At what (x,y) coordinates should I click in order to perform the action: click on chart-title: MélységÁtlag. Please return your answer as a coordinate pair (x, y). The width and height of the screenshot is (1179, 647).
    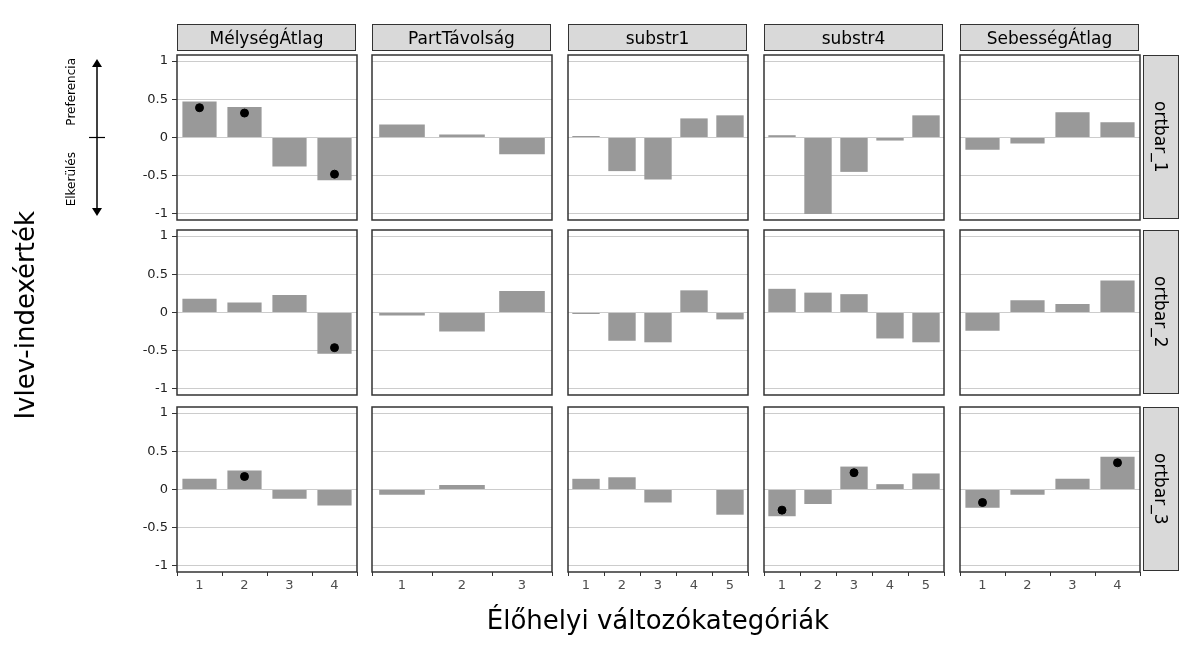
    Looking at the image, I should click on (266, 37).